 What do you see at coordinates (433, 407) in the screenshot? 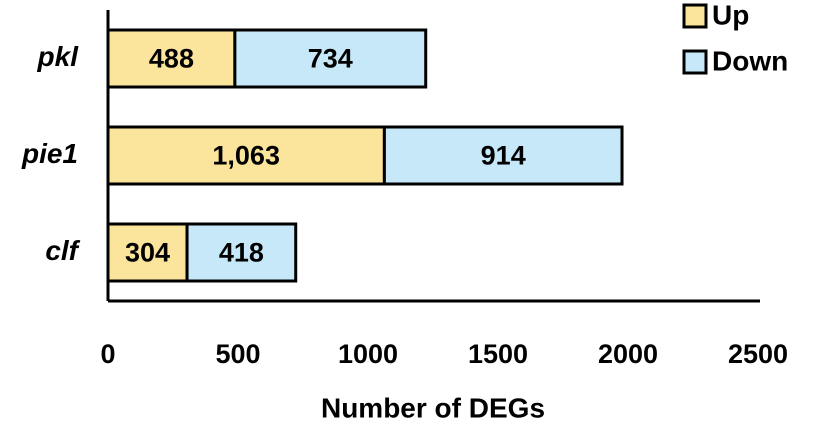
I see `x-axis-title: Number of DEGs` at bounding box center [433, 407].